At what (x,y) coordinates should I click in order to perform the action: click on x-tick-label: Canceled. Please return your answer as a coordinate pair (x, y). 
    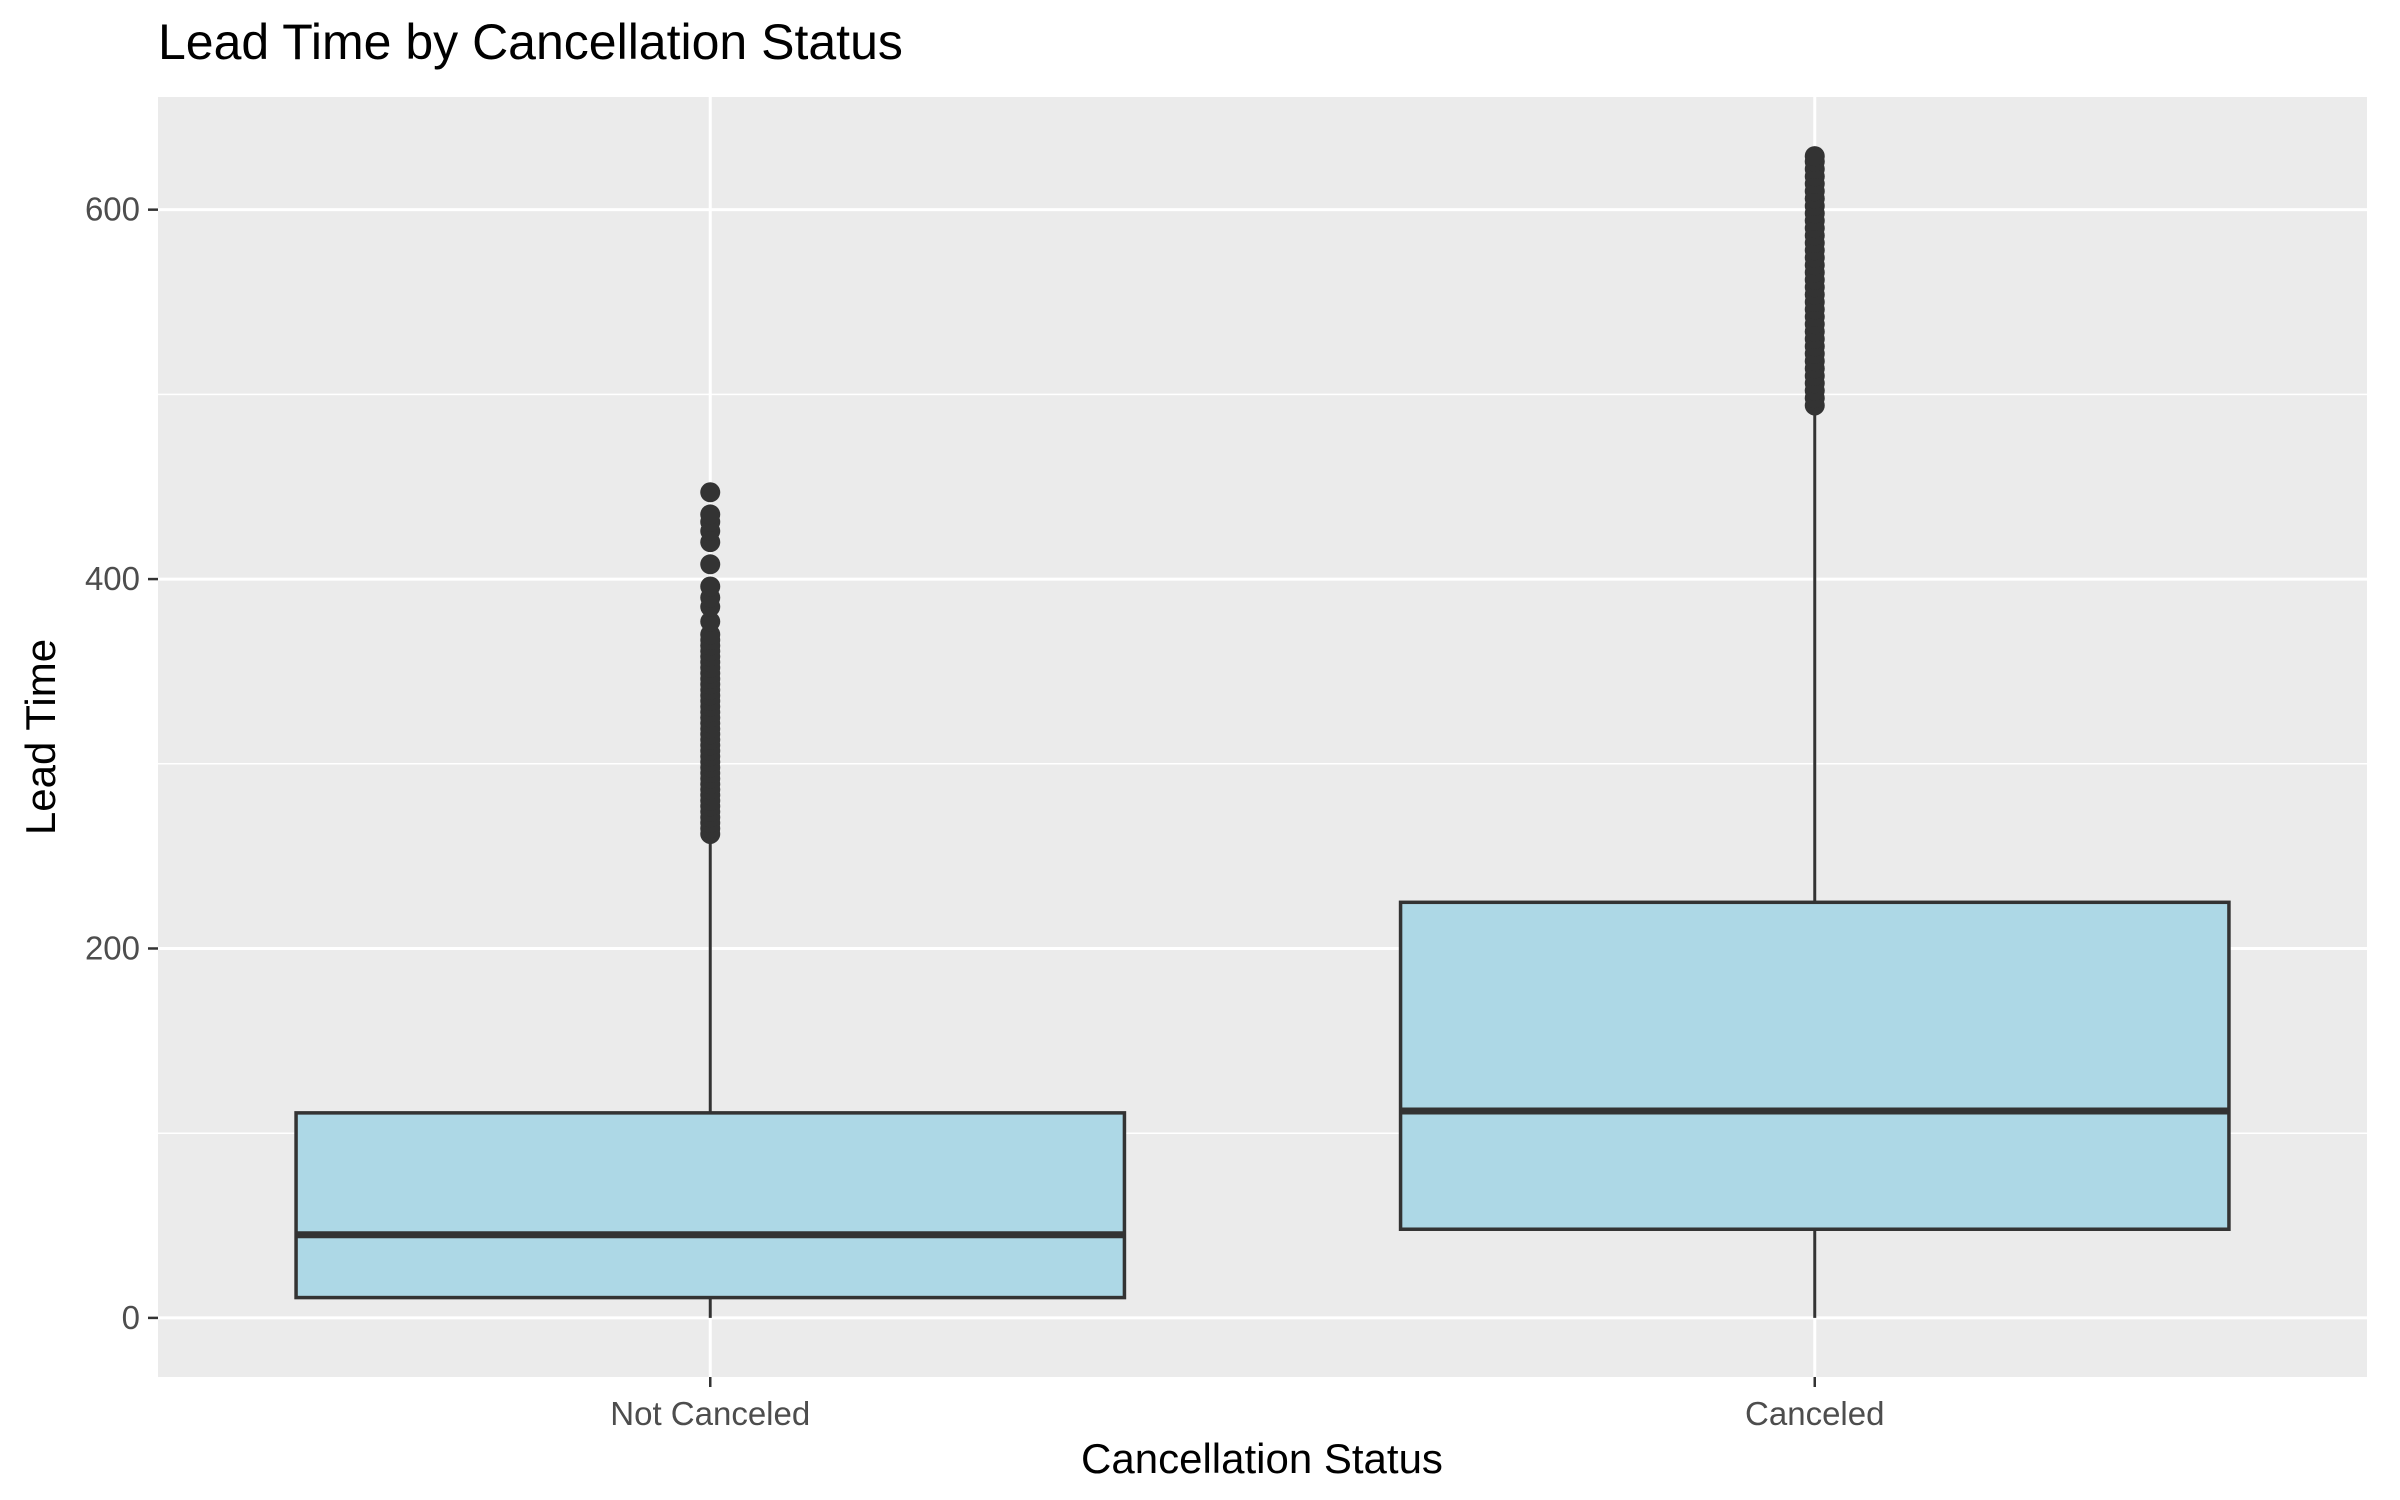
    Looking at the image, I should click on (1814, 1413).